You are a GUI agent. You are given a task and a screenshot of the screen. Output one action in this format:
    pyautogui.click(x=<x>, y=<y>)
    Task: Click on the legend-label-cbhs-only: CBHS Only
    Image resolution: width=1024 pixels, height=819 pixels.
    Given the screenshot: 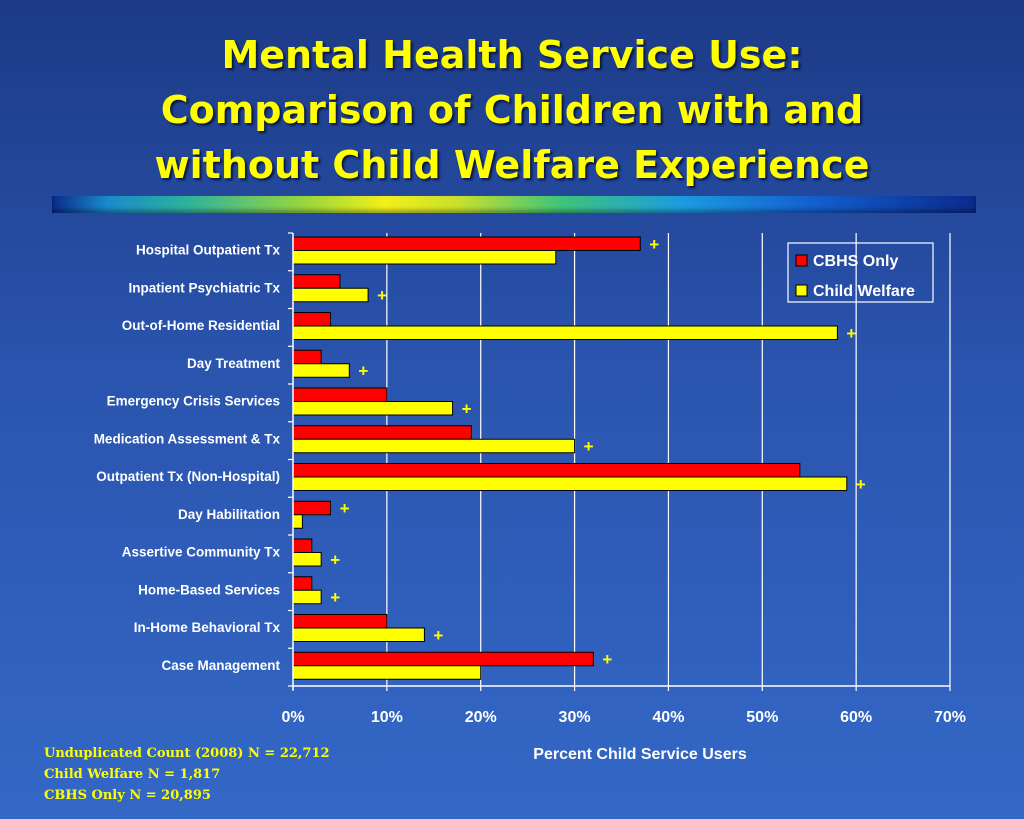 What is the action you would take?
    pyautogui.click(x=855, y=261)
    